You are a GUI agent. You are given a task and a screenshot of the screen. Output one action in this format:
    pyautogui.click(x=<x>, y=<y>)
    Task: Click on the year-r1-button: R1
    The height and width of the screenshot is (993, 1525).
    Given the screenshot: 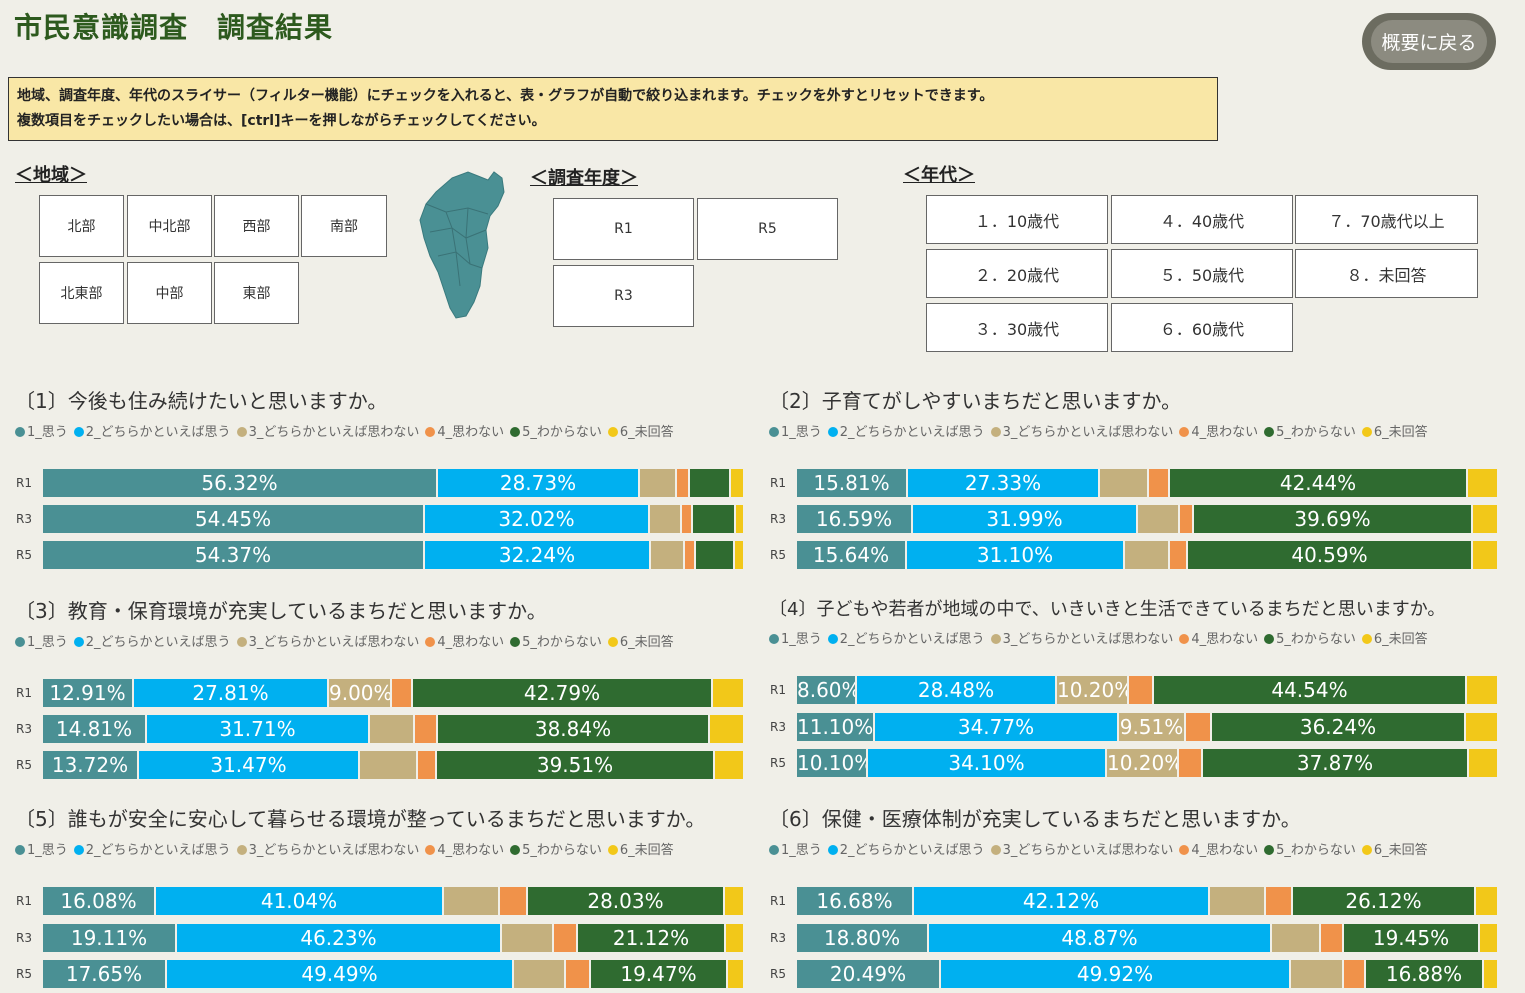 What is the action you would take?
    pyautogui.click(x=623, y=229)
    